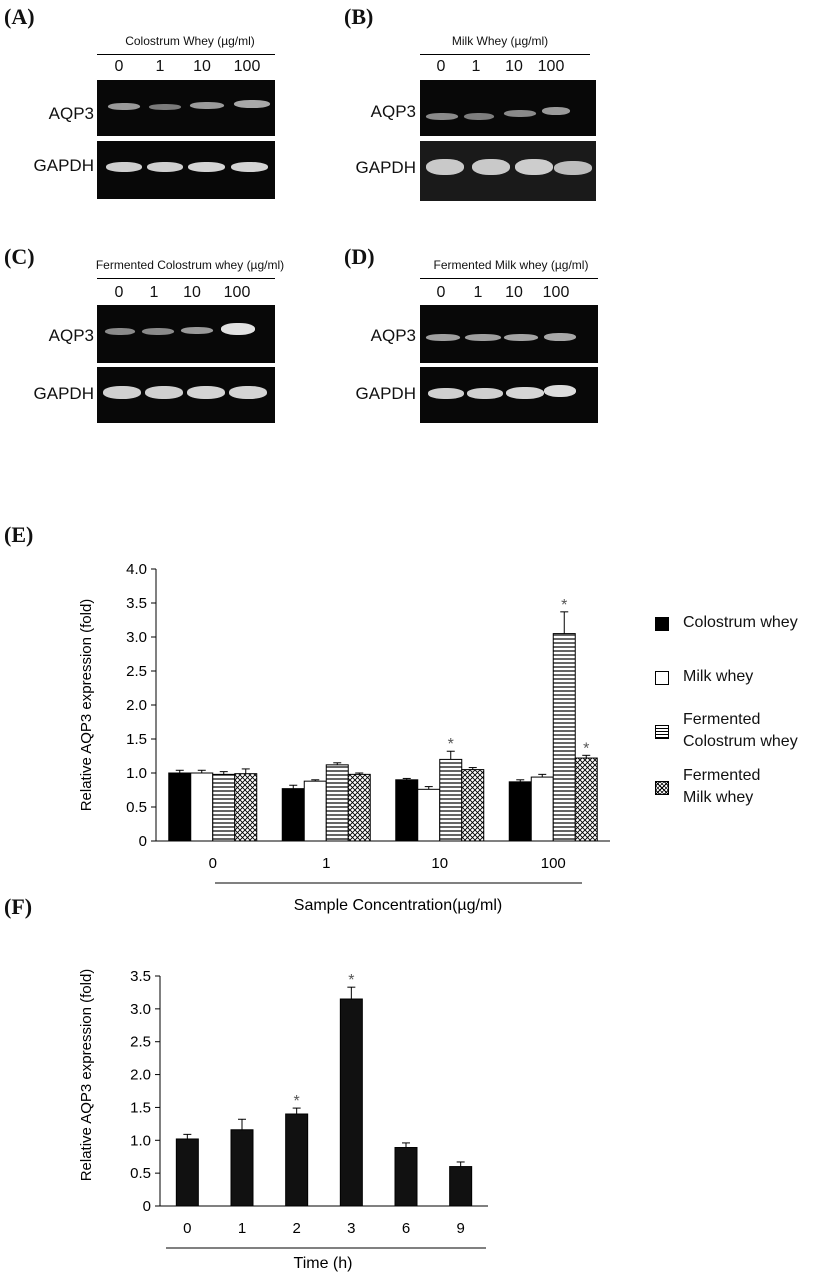 The width and height of the screenshot is (827, 1280). I want to click on x-tick-label: 1, so click(326, 863).